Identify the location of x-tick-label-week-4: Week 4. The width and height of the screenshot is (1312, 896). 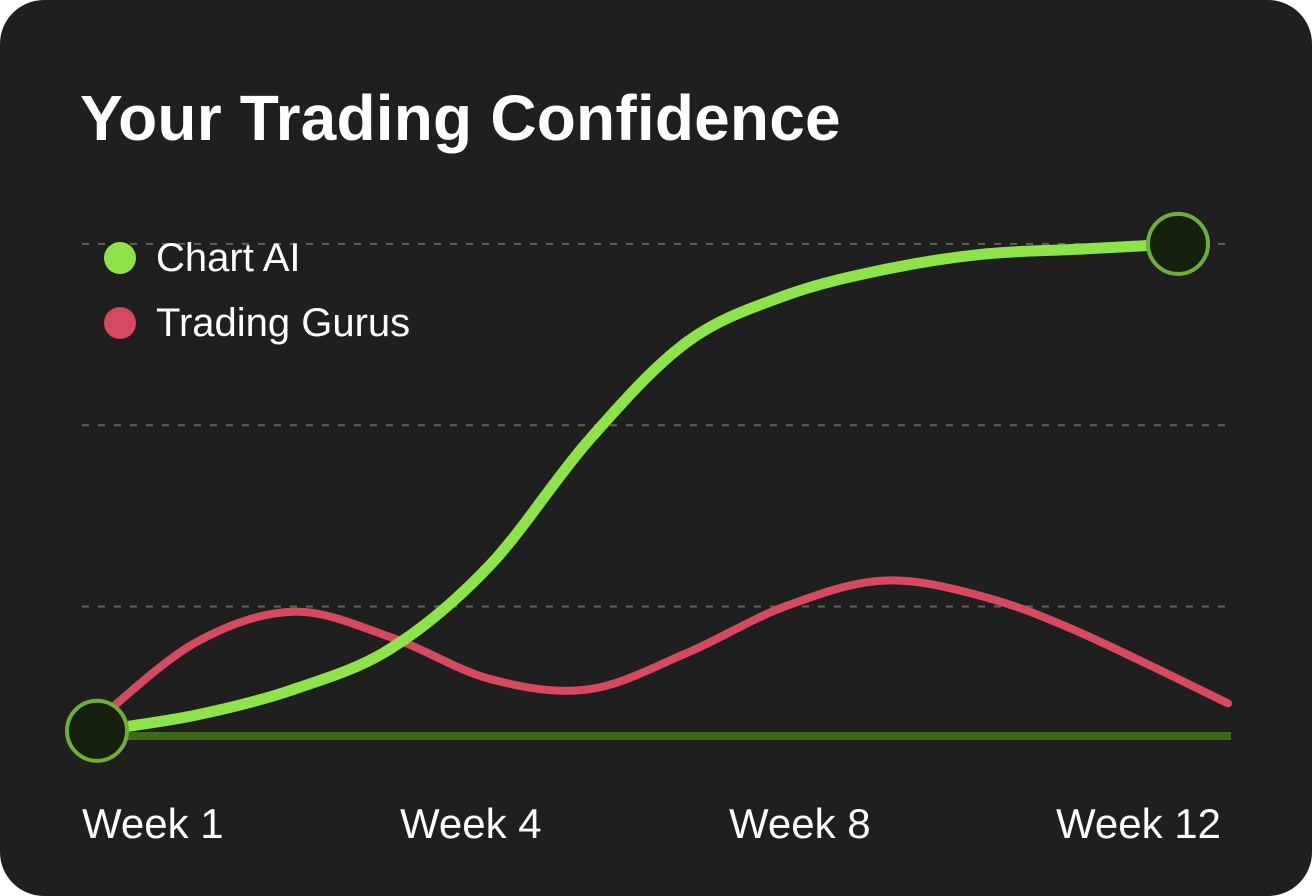
(471, 823).